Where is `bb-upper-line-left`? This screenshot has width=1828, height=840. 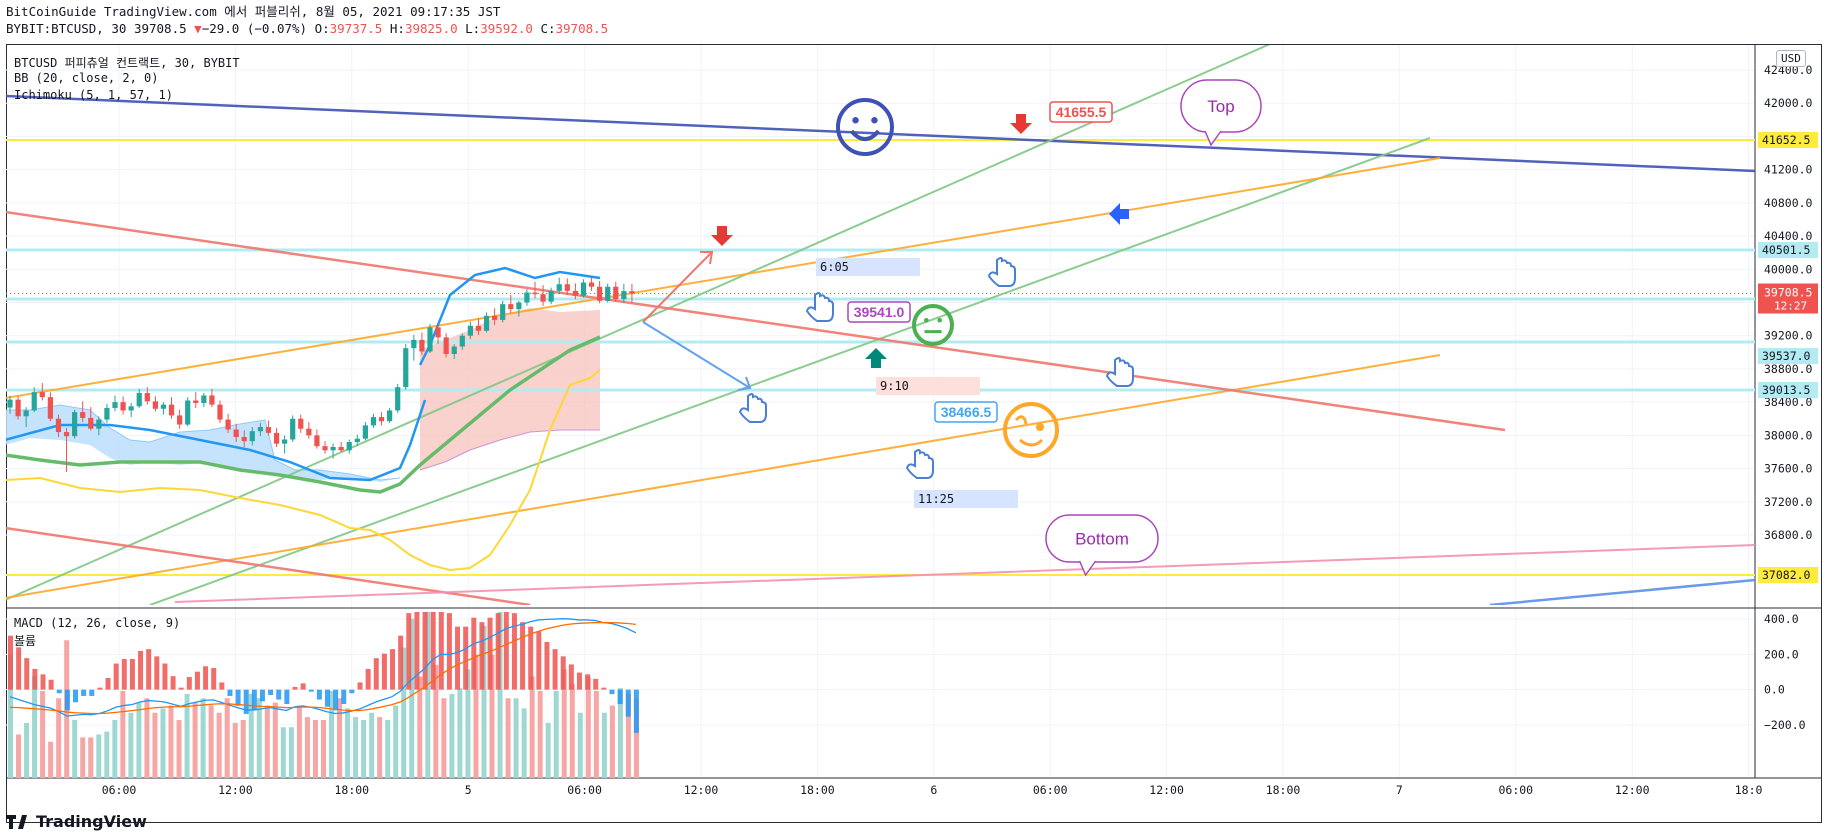 bb-upper-line-left is located at coordinates (216, 440).